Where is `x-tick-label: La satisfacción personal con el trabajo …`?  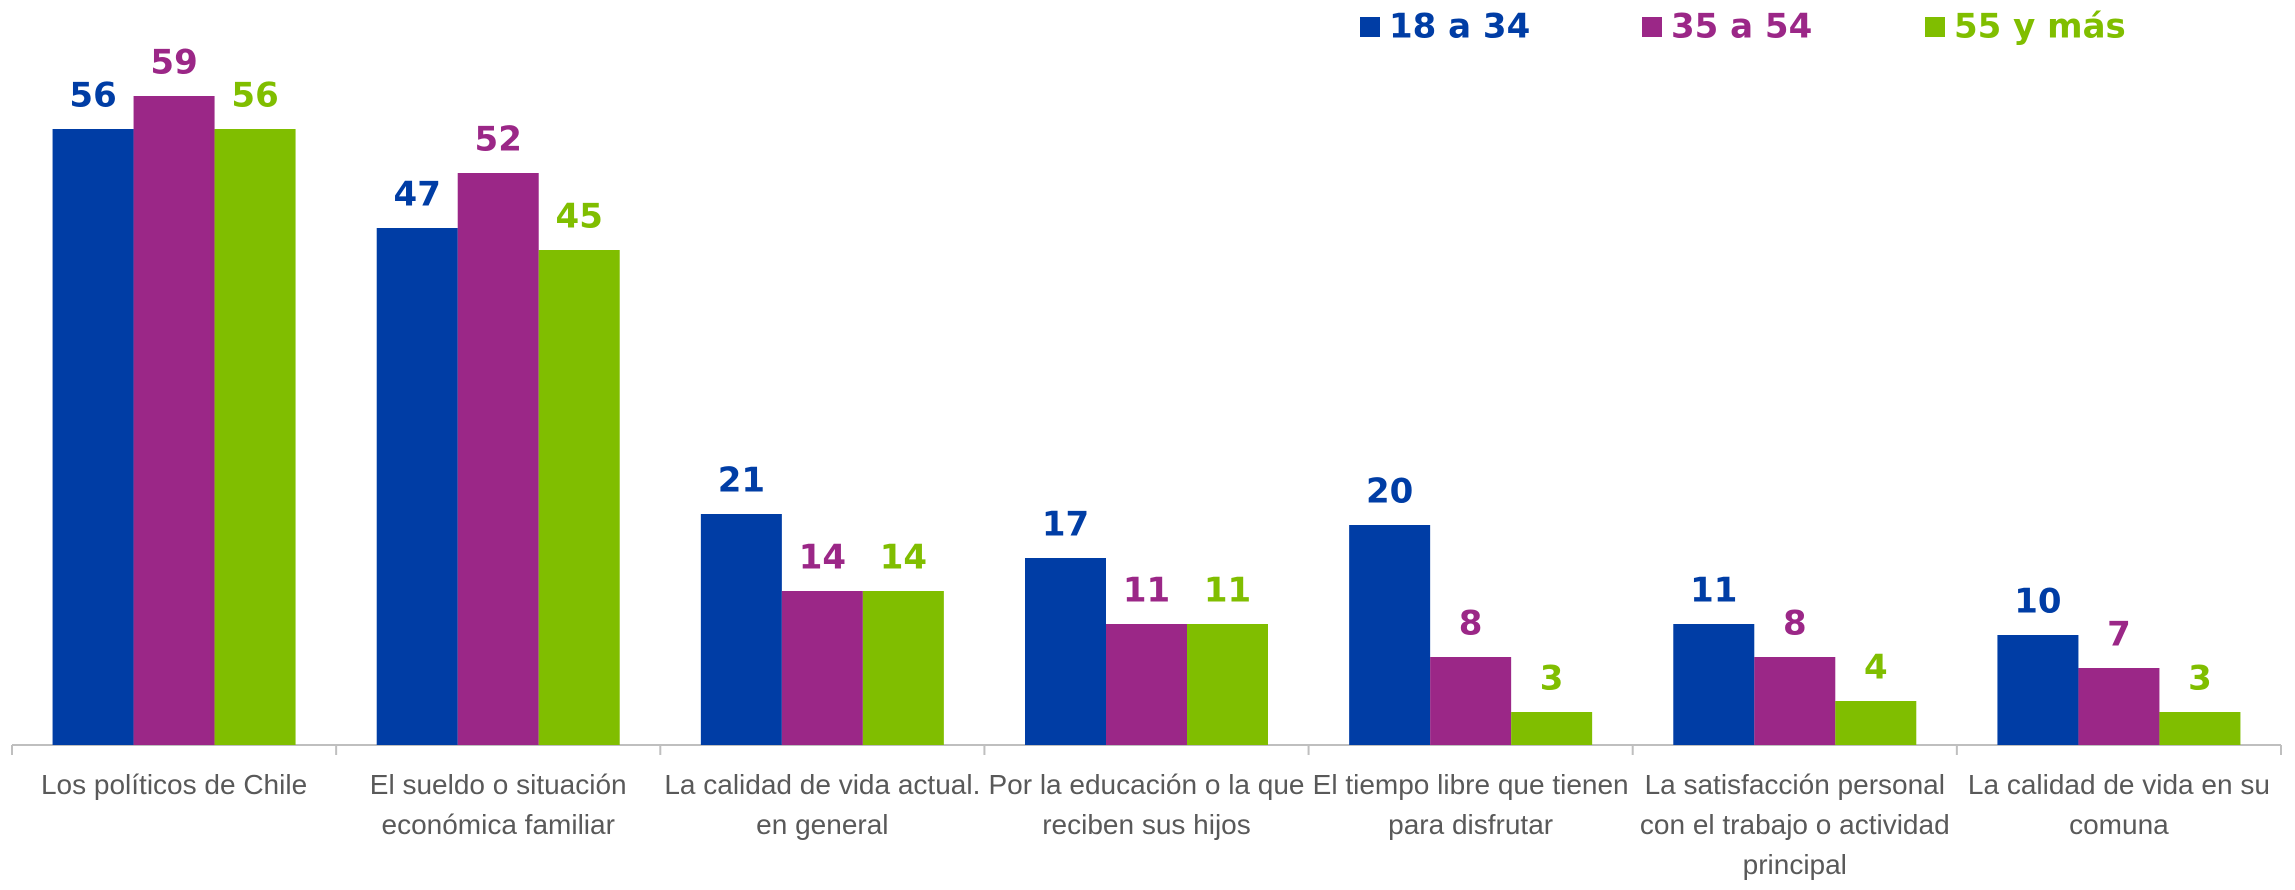
x-tick-label: La satisfacción personal con el trabajo … is located at coordinates (1794, 824).